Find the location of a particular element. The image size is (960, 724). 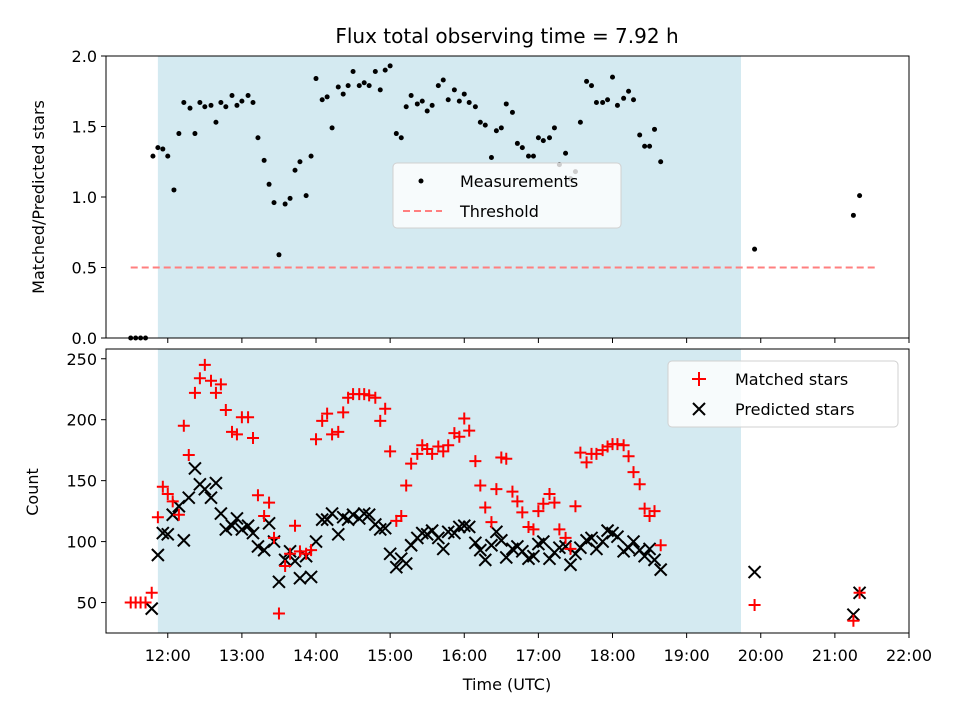

chart-title: Flux total observing time = 7.92 h is located at coordinates (506, 36).